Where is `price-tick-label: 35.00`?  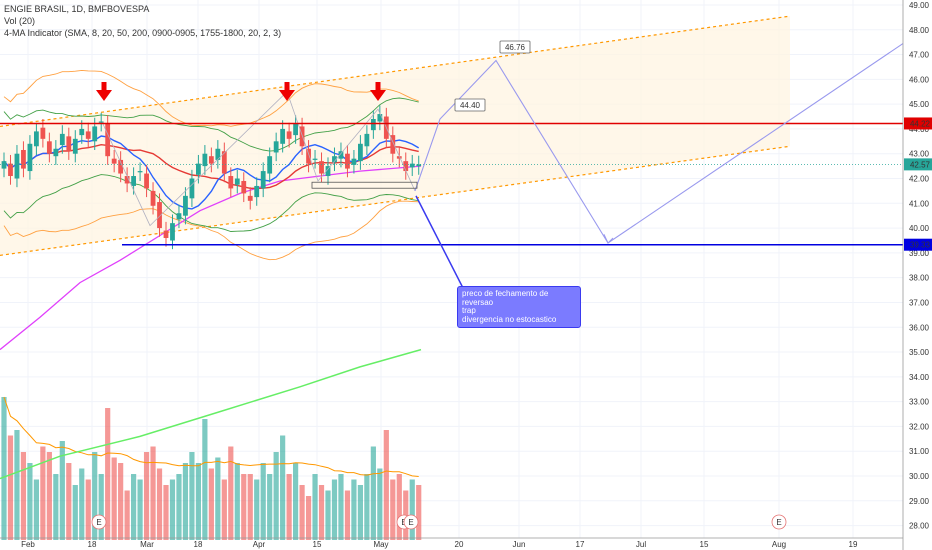 price-tick-label: 35.00 is located at coordinates (919, 352).